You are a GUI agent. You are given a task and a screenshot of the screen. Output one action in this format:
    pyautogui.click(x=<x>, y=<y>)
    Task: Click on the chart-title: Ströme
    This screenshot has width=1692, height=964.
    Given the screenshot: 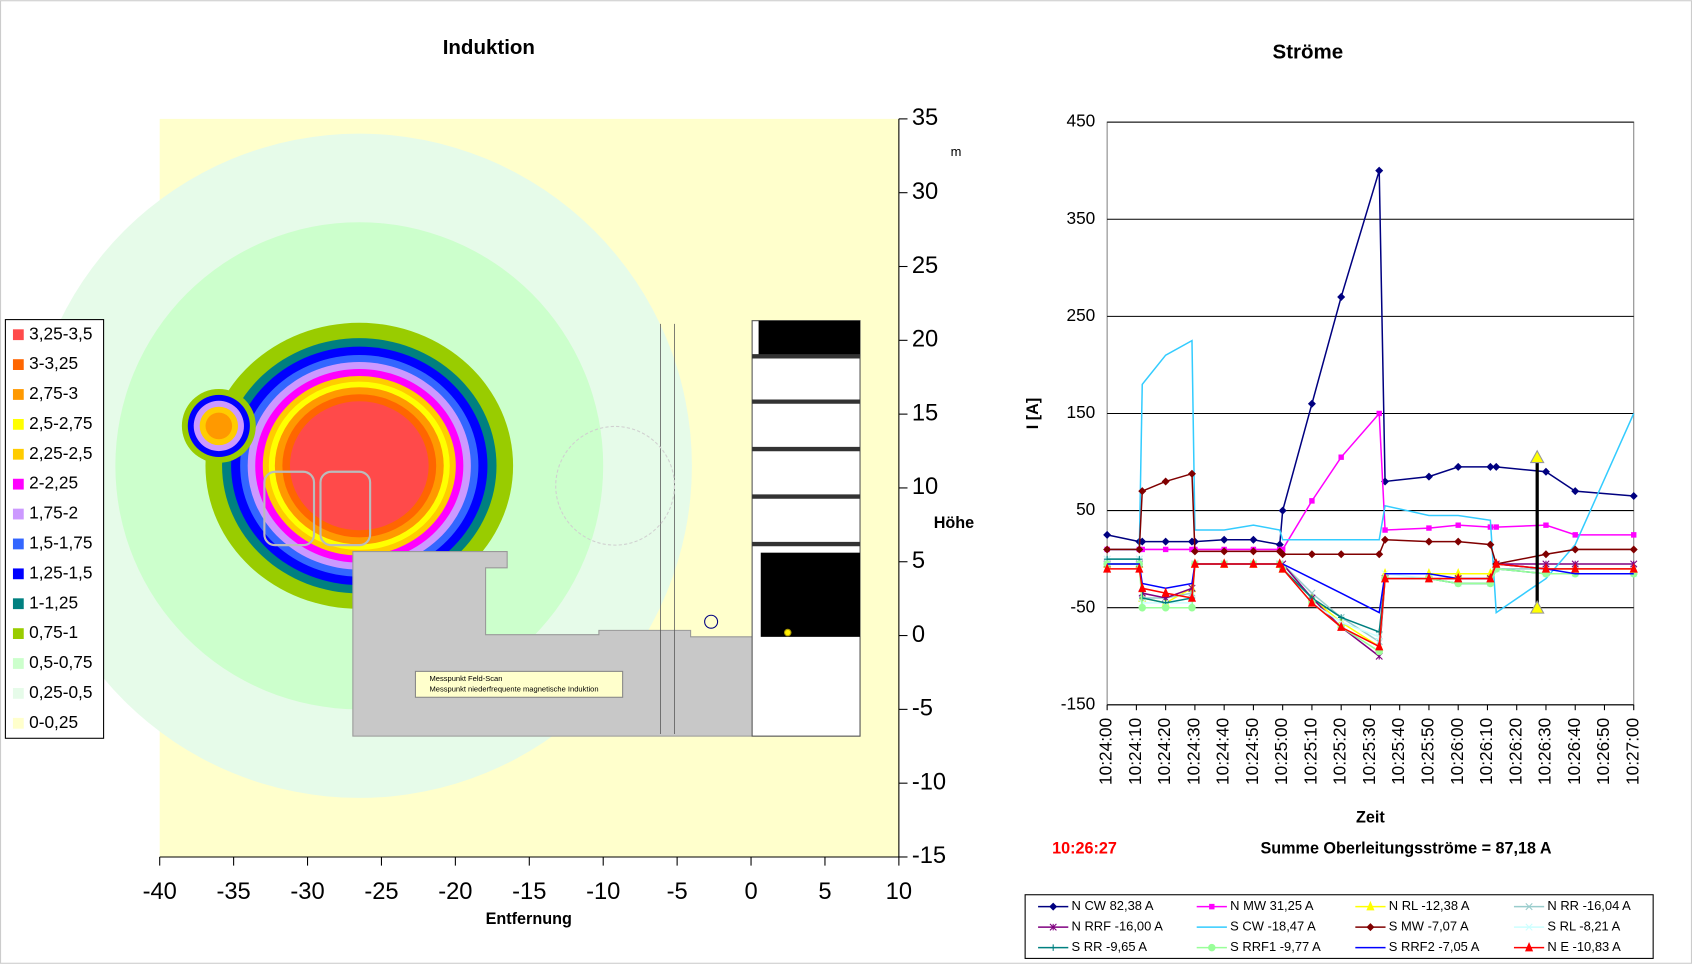 What is the action you would take?
    pyautogui.click(x=1308, y=51)
    